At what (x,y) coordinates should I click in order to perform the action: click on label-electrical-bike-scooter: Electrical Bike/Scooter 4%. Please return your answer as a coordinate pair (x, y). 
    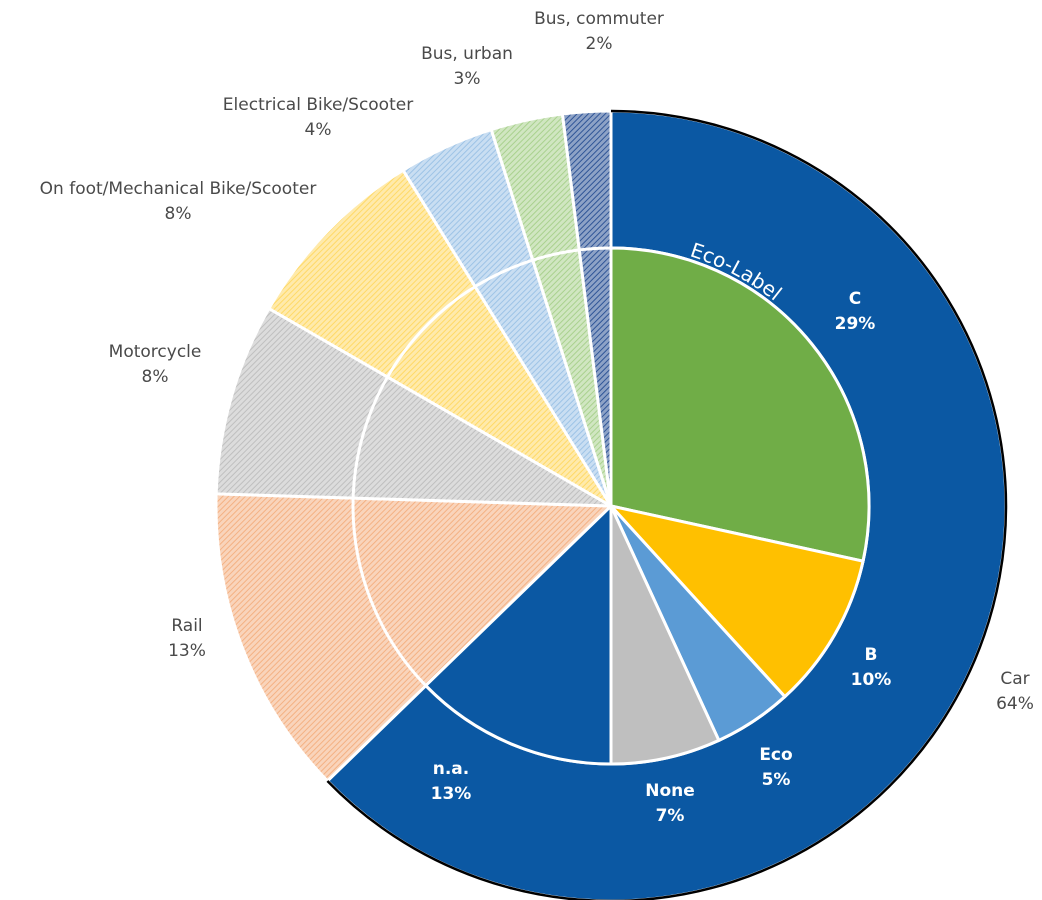
    Looking at the image, I should click on (318, 117).